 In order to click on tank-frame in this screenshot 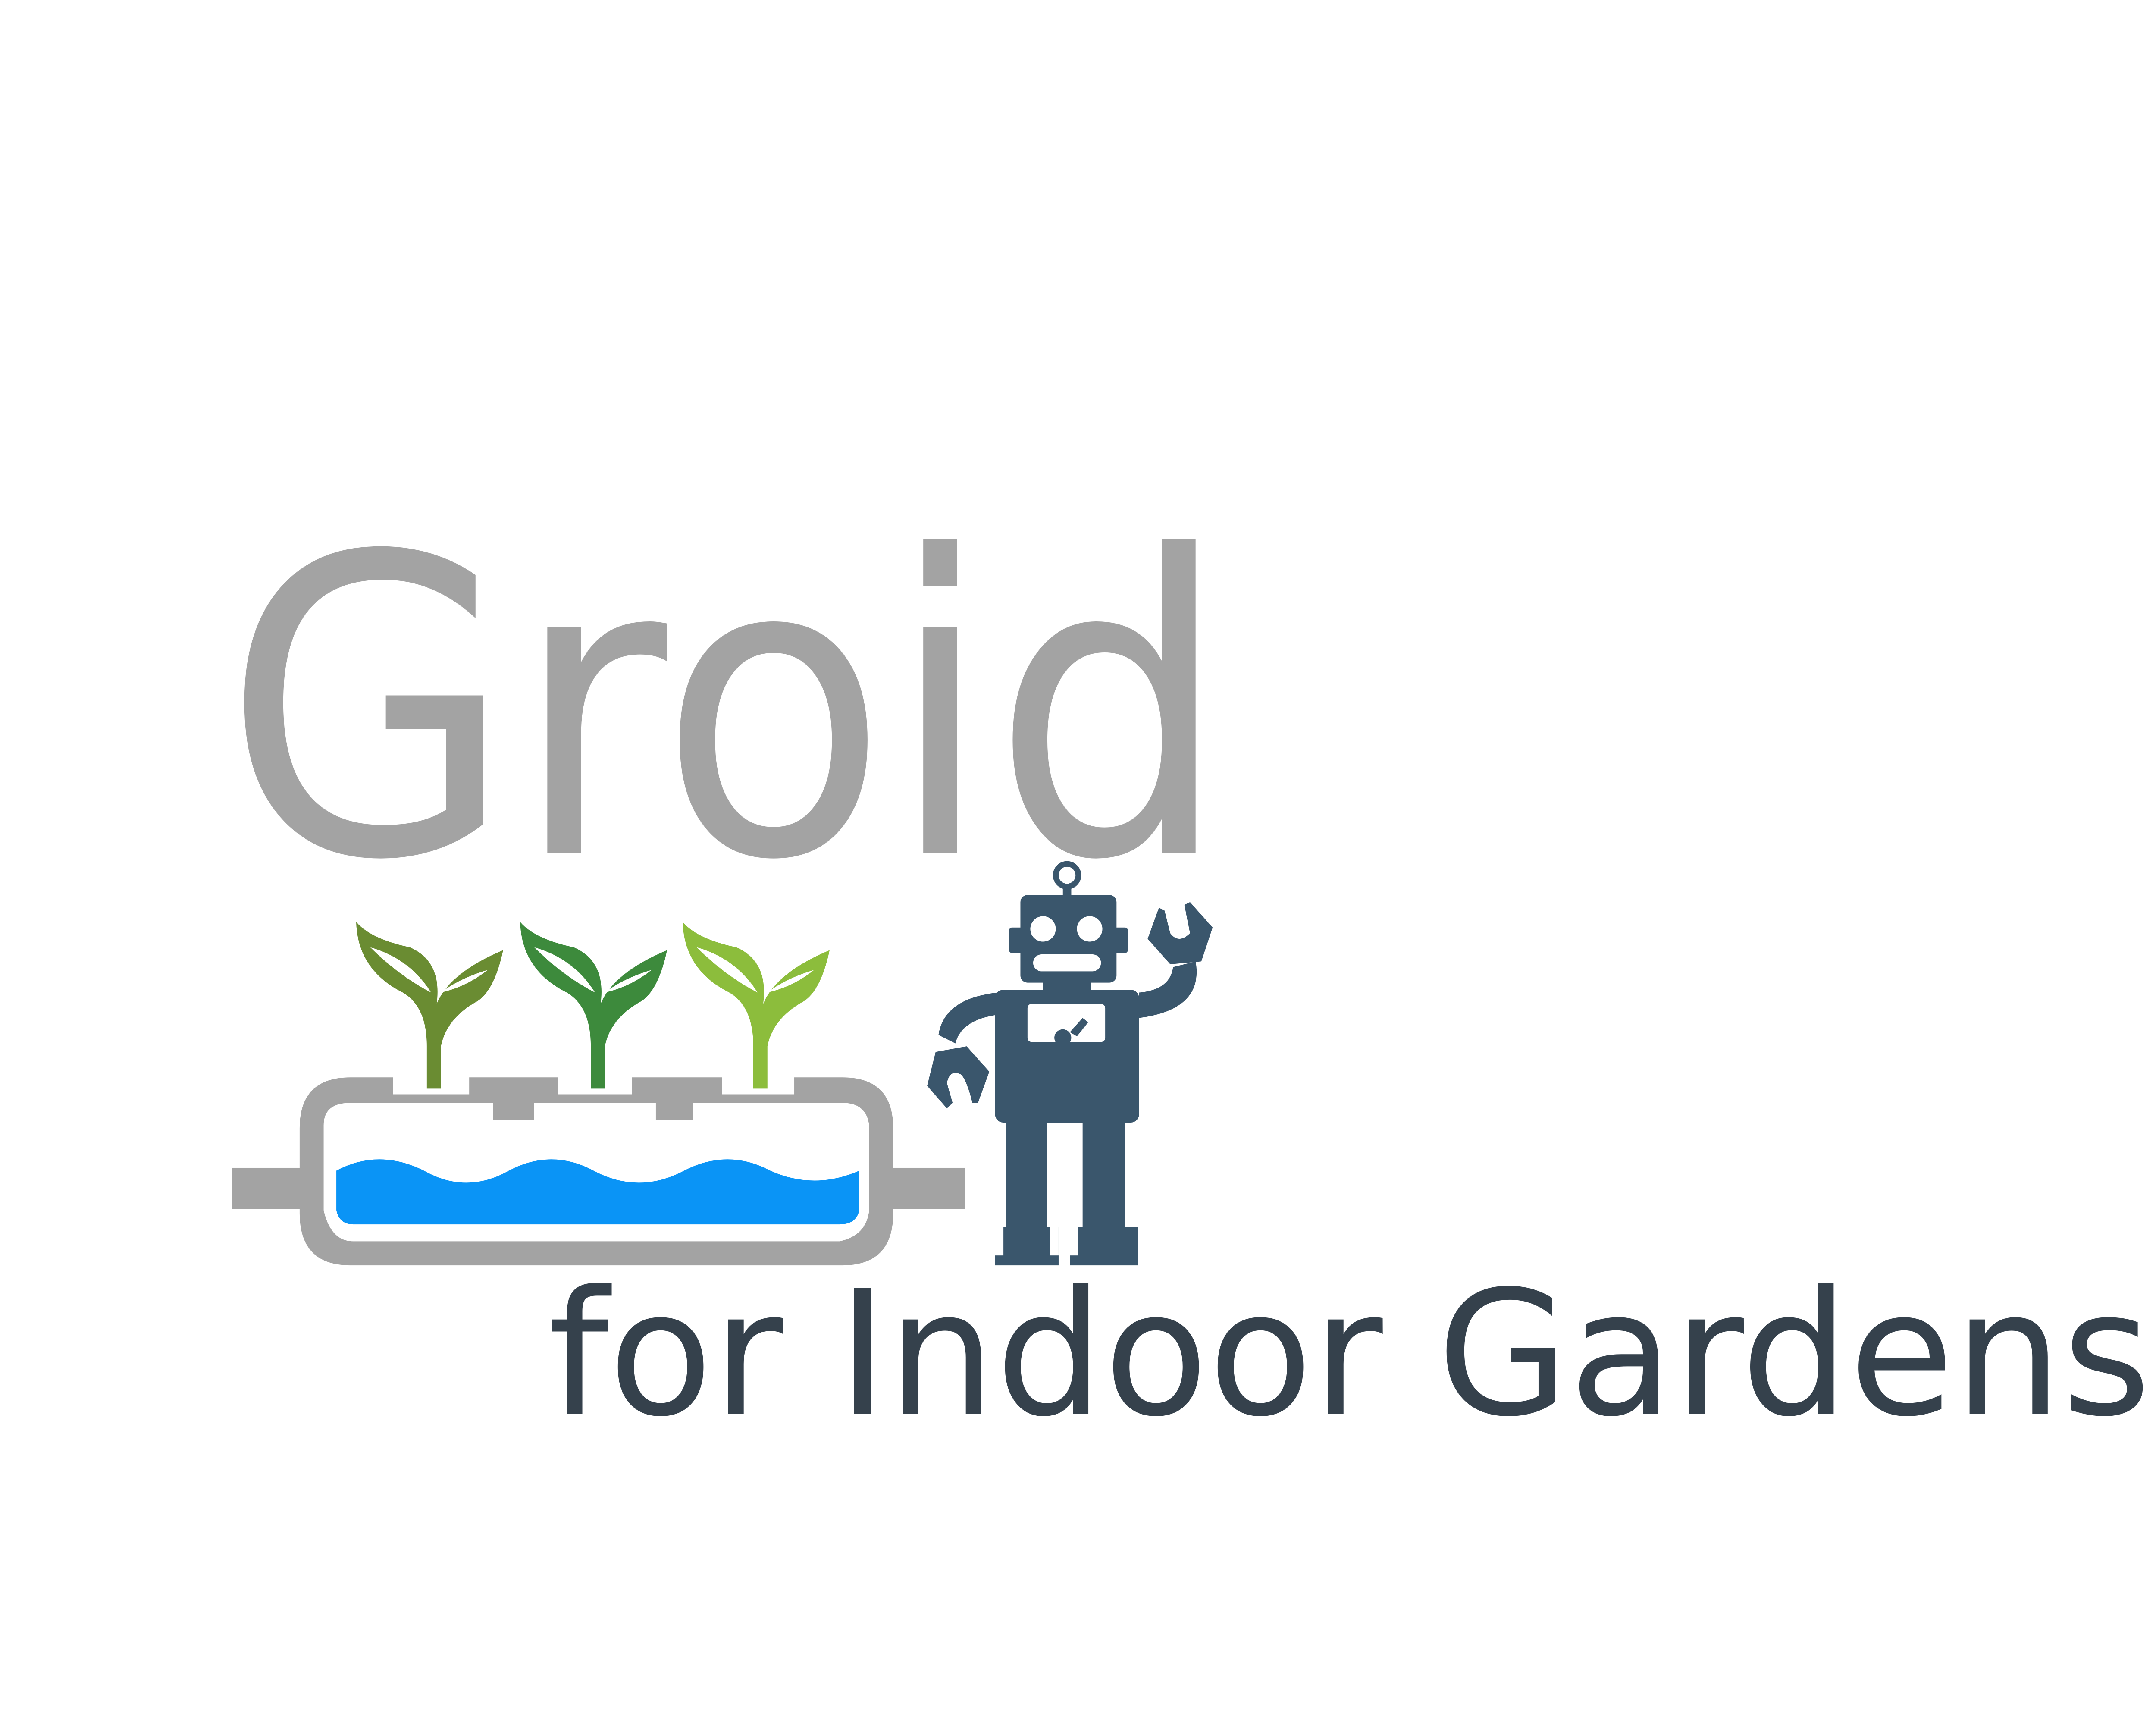, I will do `click(596, 1172)`.